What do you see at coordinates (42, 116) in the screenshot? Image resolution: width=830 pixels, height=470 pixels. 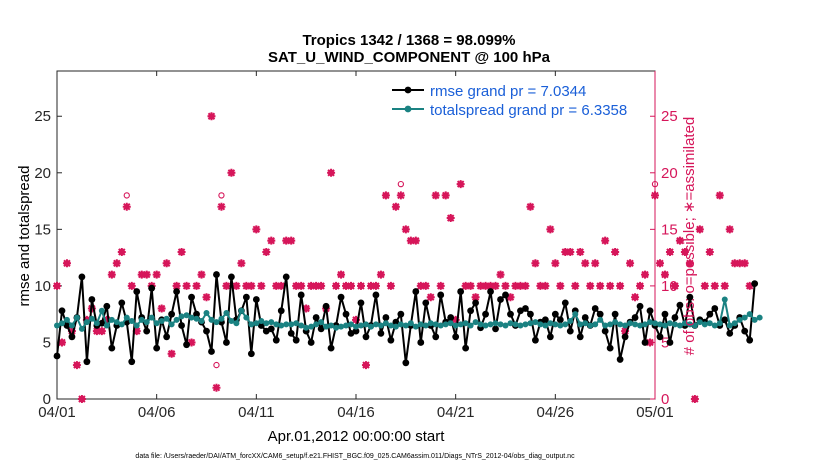 I see `y-tick-label-left: 25` at bounding box center [42, 116].